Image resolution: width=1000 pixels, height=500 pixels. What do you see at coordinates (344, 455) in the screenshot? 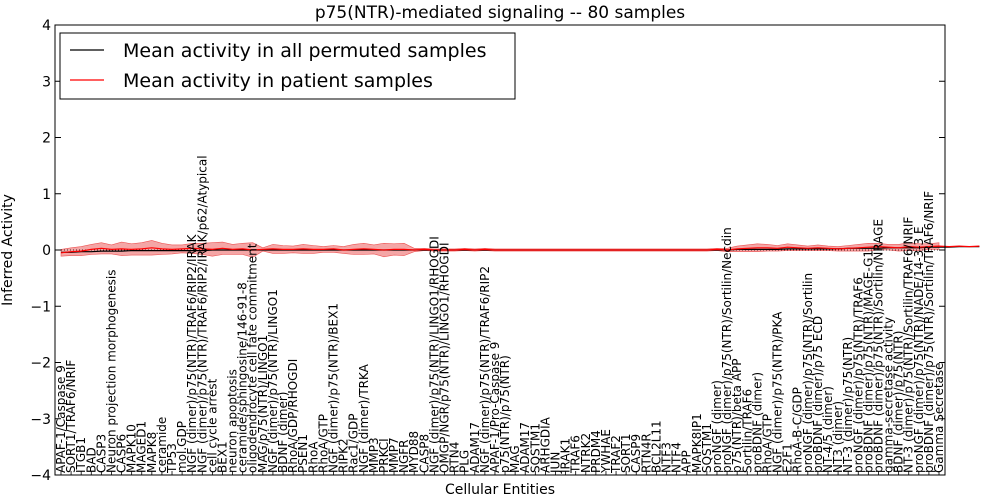
I see `x-tick-label: RIPK2` at bounding box center [344, 455].